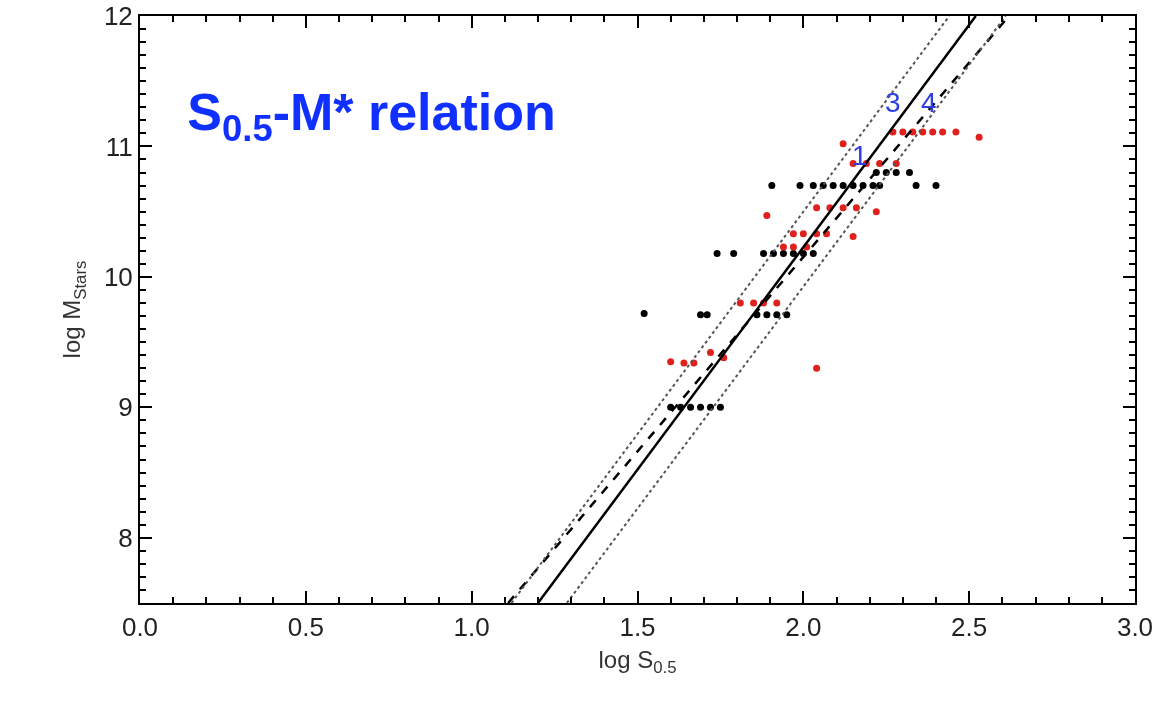 The width and height of the screenshot is (1171, 723). What do you see at coordinates (118, 16) in the screenshot?
I see `y-tick-label: 12` at bounding box center [118, 16].